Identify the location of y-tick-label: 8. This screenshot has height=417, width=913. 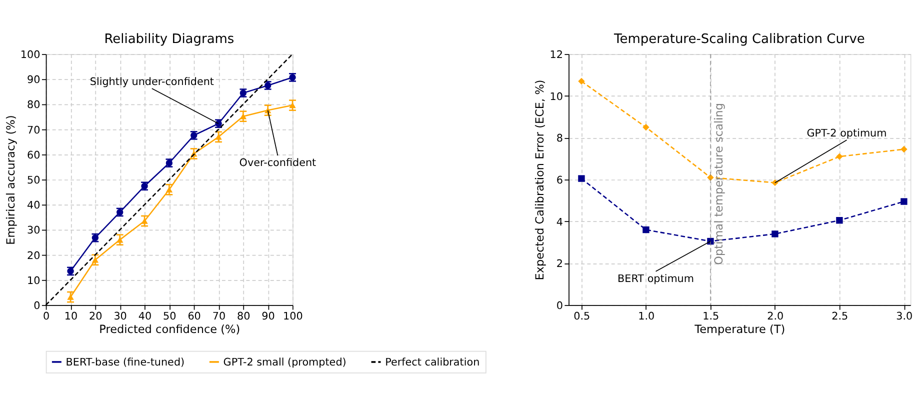
(559, 138).